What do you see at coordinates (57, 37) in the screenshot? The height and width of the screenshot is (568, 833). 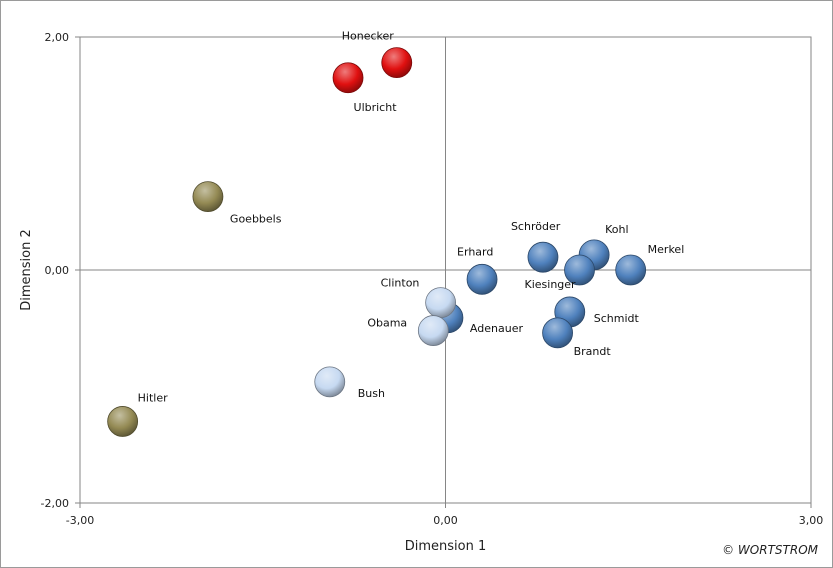 I see `y-tick-label: 2,00` at bounding box center [57, 37].